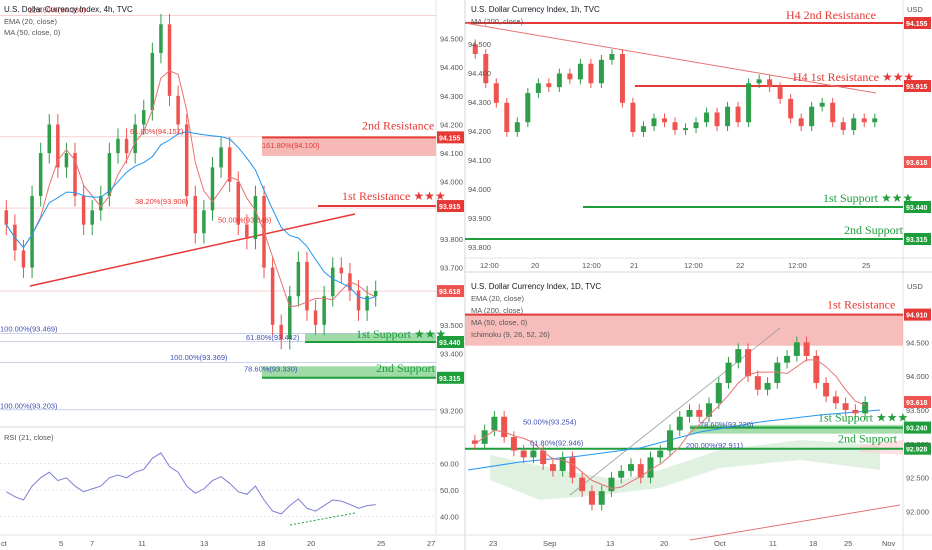 This screenshot has width=932, height=550. I want to click on left-x-tick: 13, so click(204, 543).